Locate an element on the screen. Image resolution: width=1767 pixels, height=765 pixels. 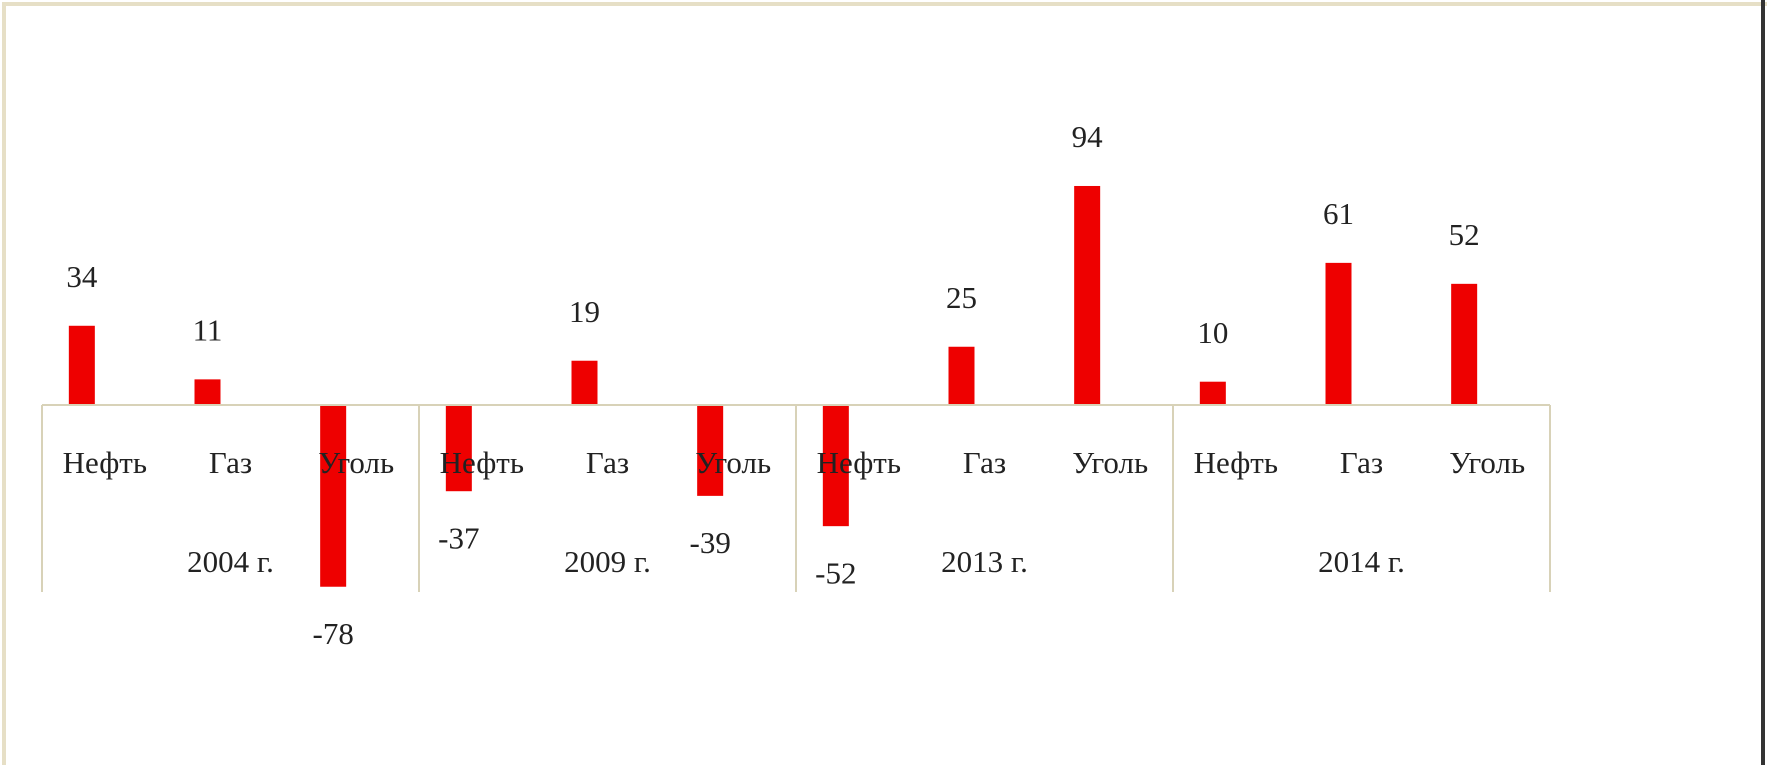
data-label: 10 is located at coordinates (1212, 332).